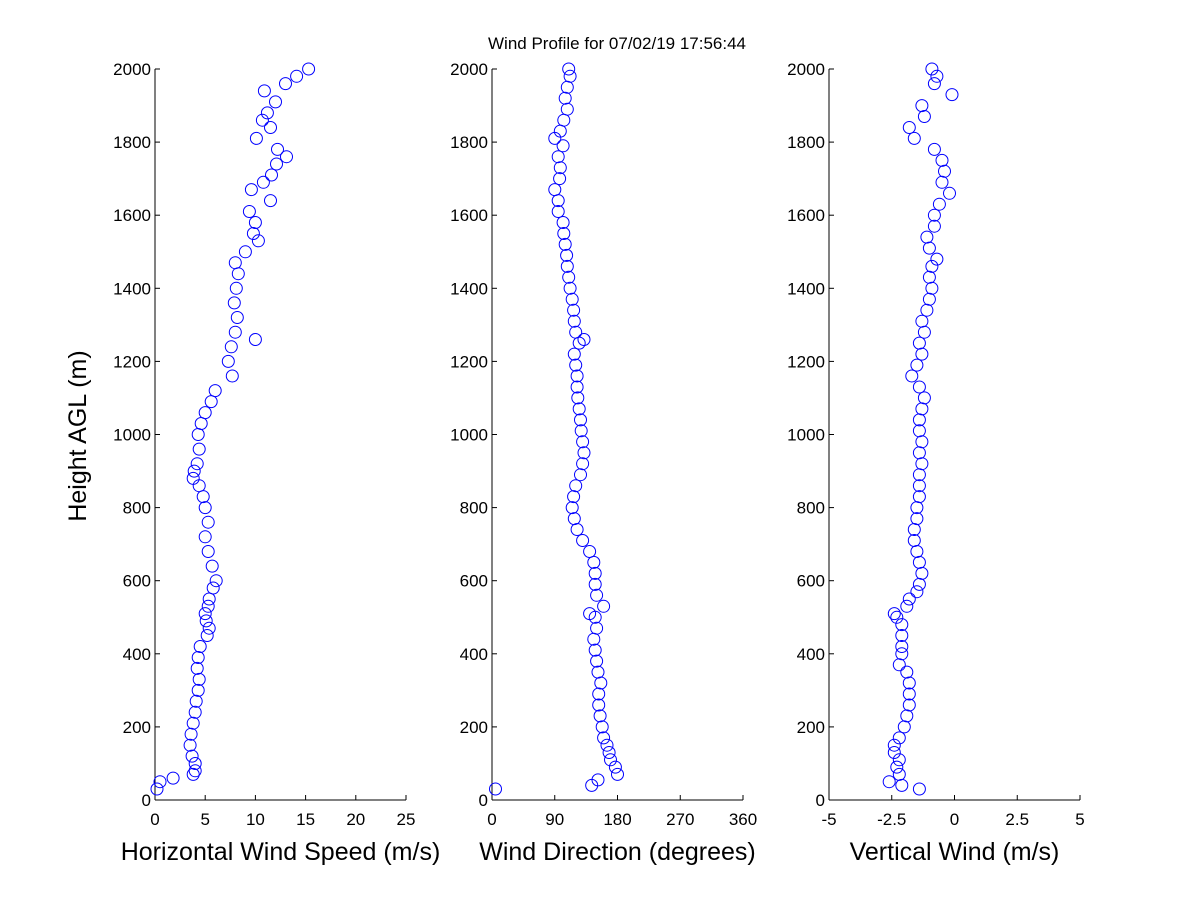 This screenshot has width=1200, height=900. Describe the element at coordinates (554, 819) in the screenshot. I see `x-tick-label: 90` at that location.